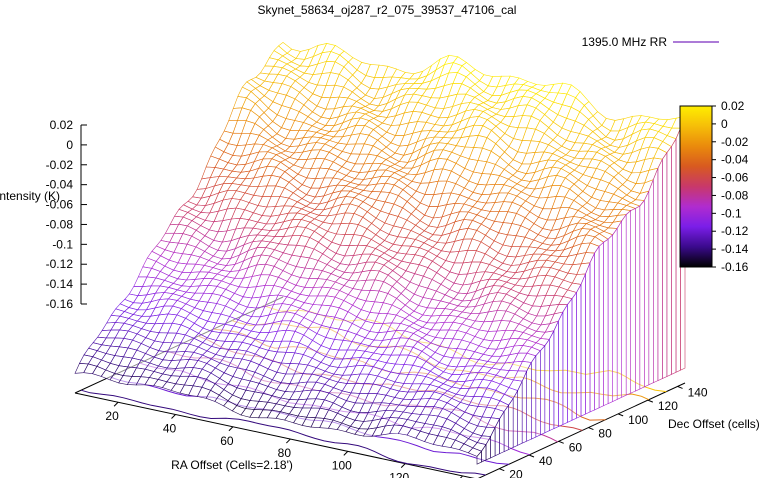 The width and height of the screenshot is (775, 483). I want to click on z-tick-label: 0, so click(69, 145).